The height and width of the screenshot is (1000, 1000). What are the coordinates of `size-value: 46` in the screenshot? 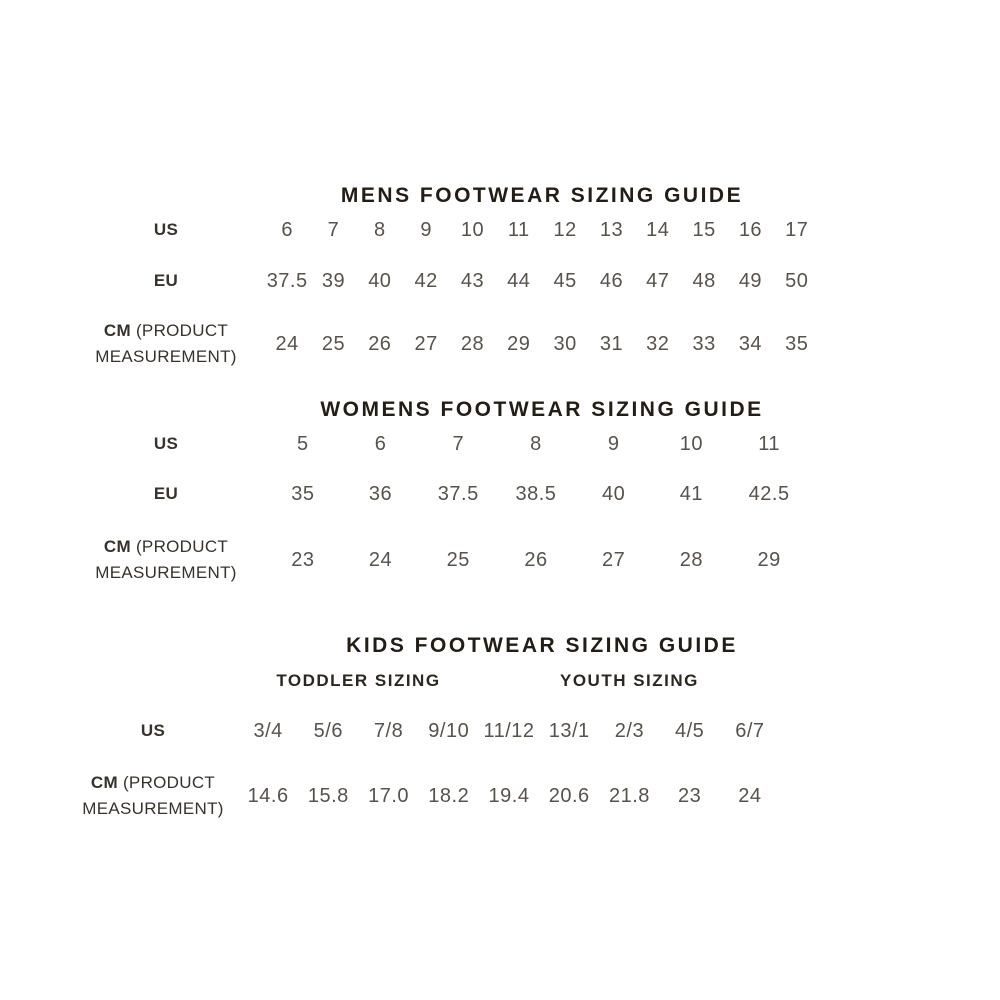 It's located at (611, 280).